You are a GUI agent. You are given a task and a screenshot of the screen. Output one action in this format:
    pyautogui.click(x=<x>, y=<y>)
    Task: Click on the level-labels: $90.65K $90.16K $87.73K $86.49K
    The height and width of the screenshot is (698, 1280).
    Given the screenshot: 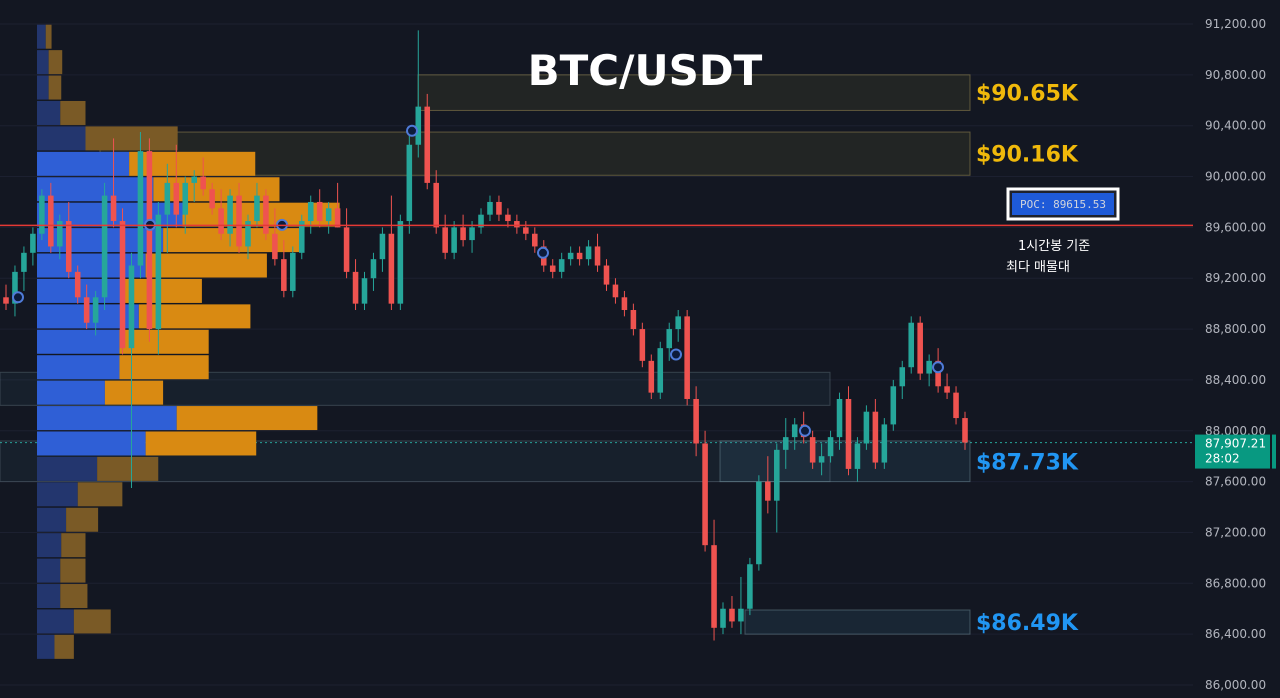 What is the action you would take?
    pyautogui.click(x=1027, y=359)
    